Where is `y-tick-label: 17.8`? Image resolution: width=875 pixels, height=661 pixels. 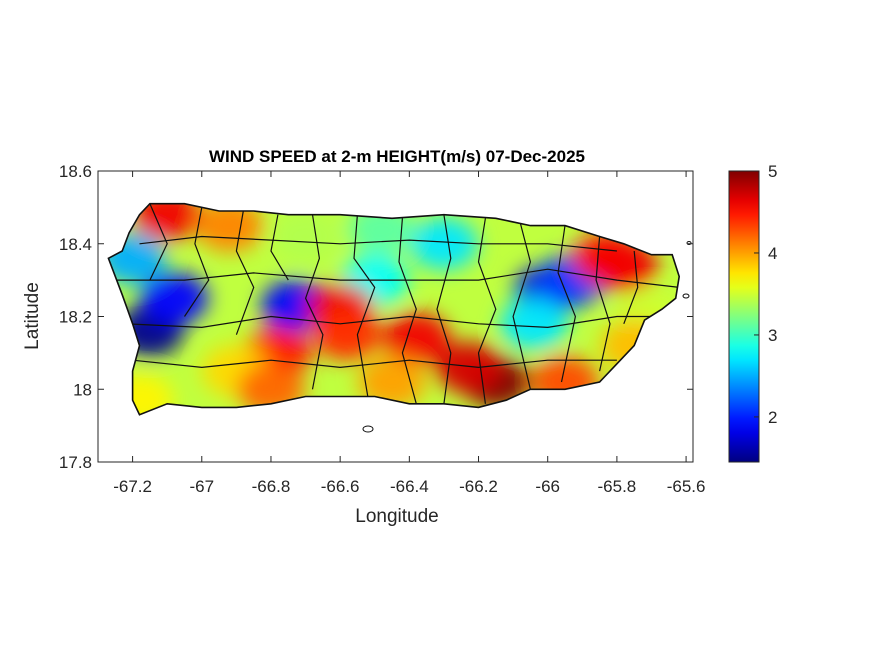 y-tick-label: 17.8 is located at coordinates (75, 462).